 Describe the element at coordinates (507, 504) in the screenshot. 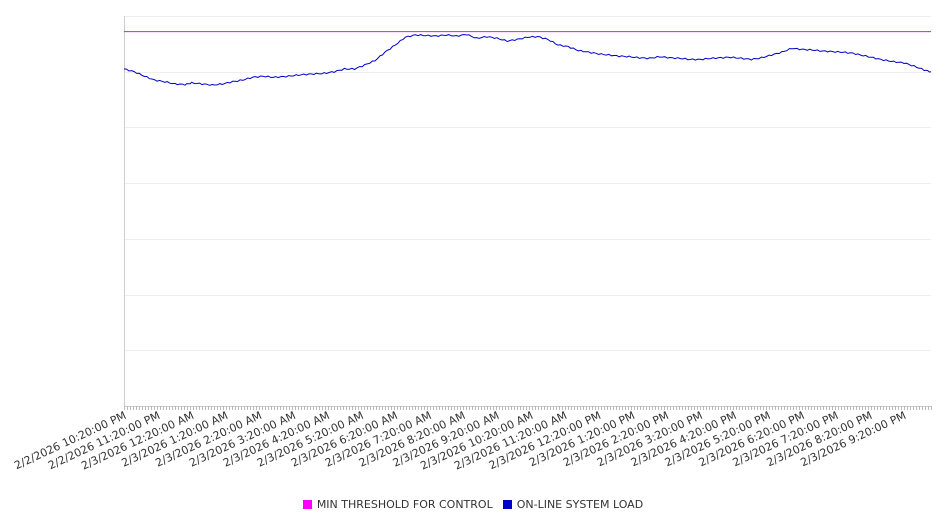

I see `legend-swatch-load` at that location.